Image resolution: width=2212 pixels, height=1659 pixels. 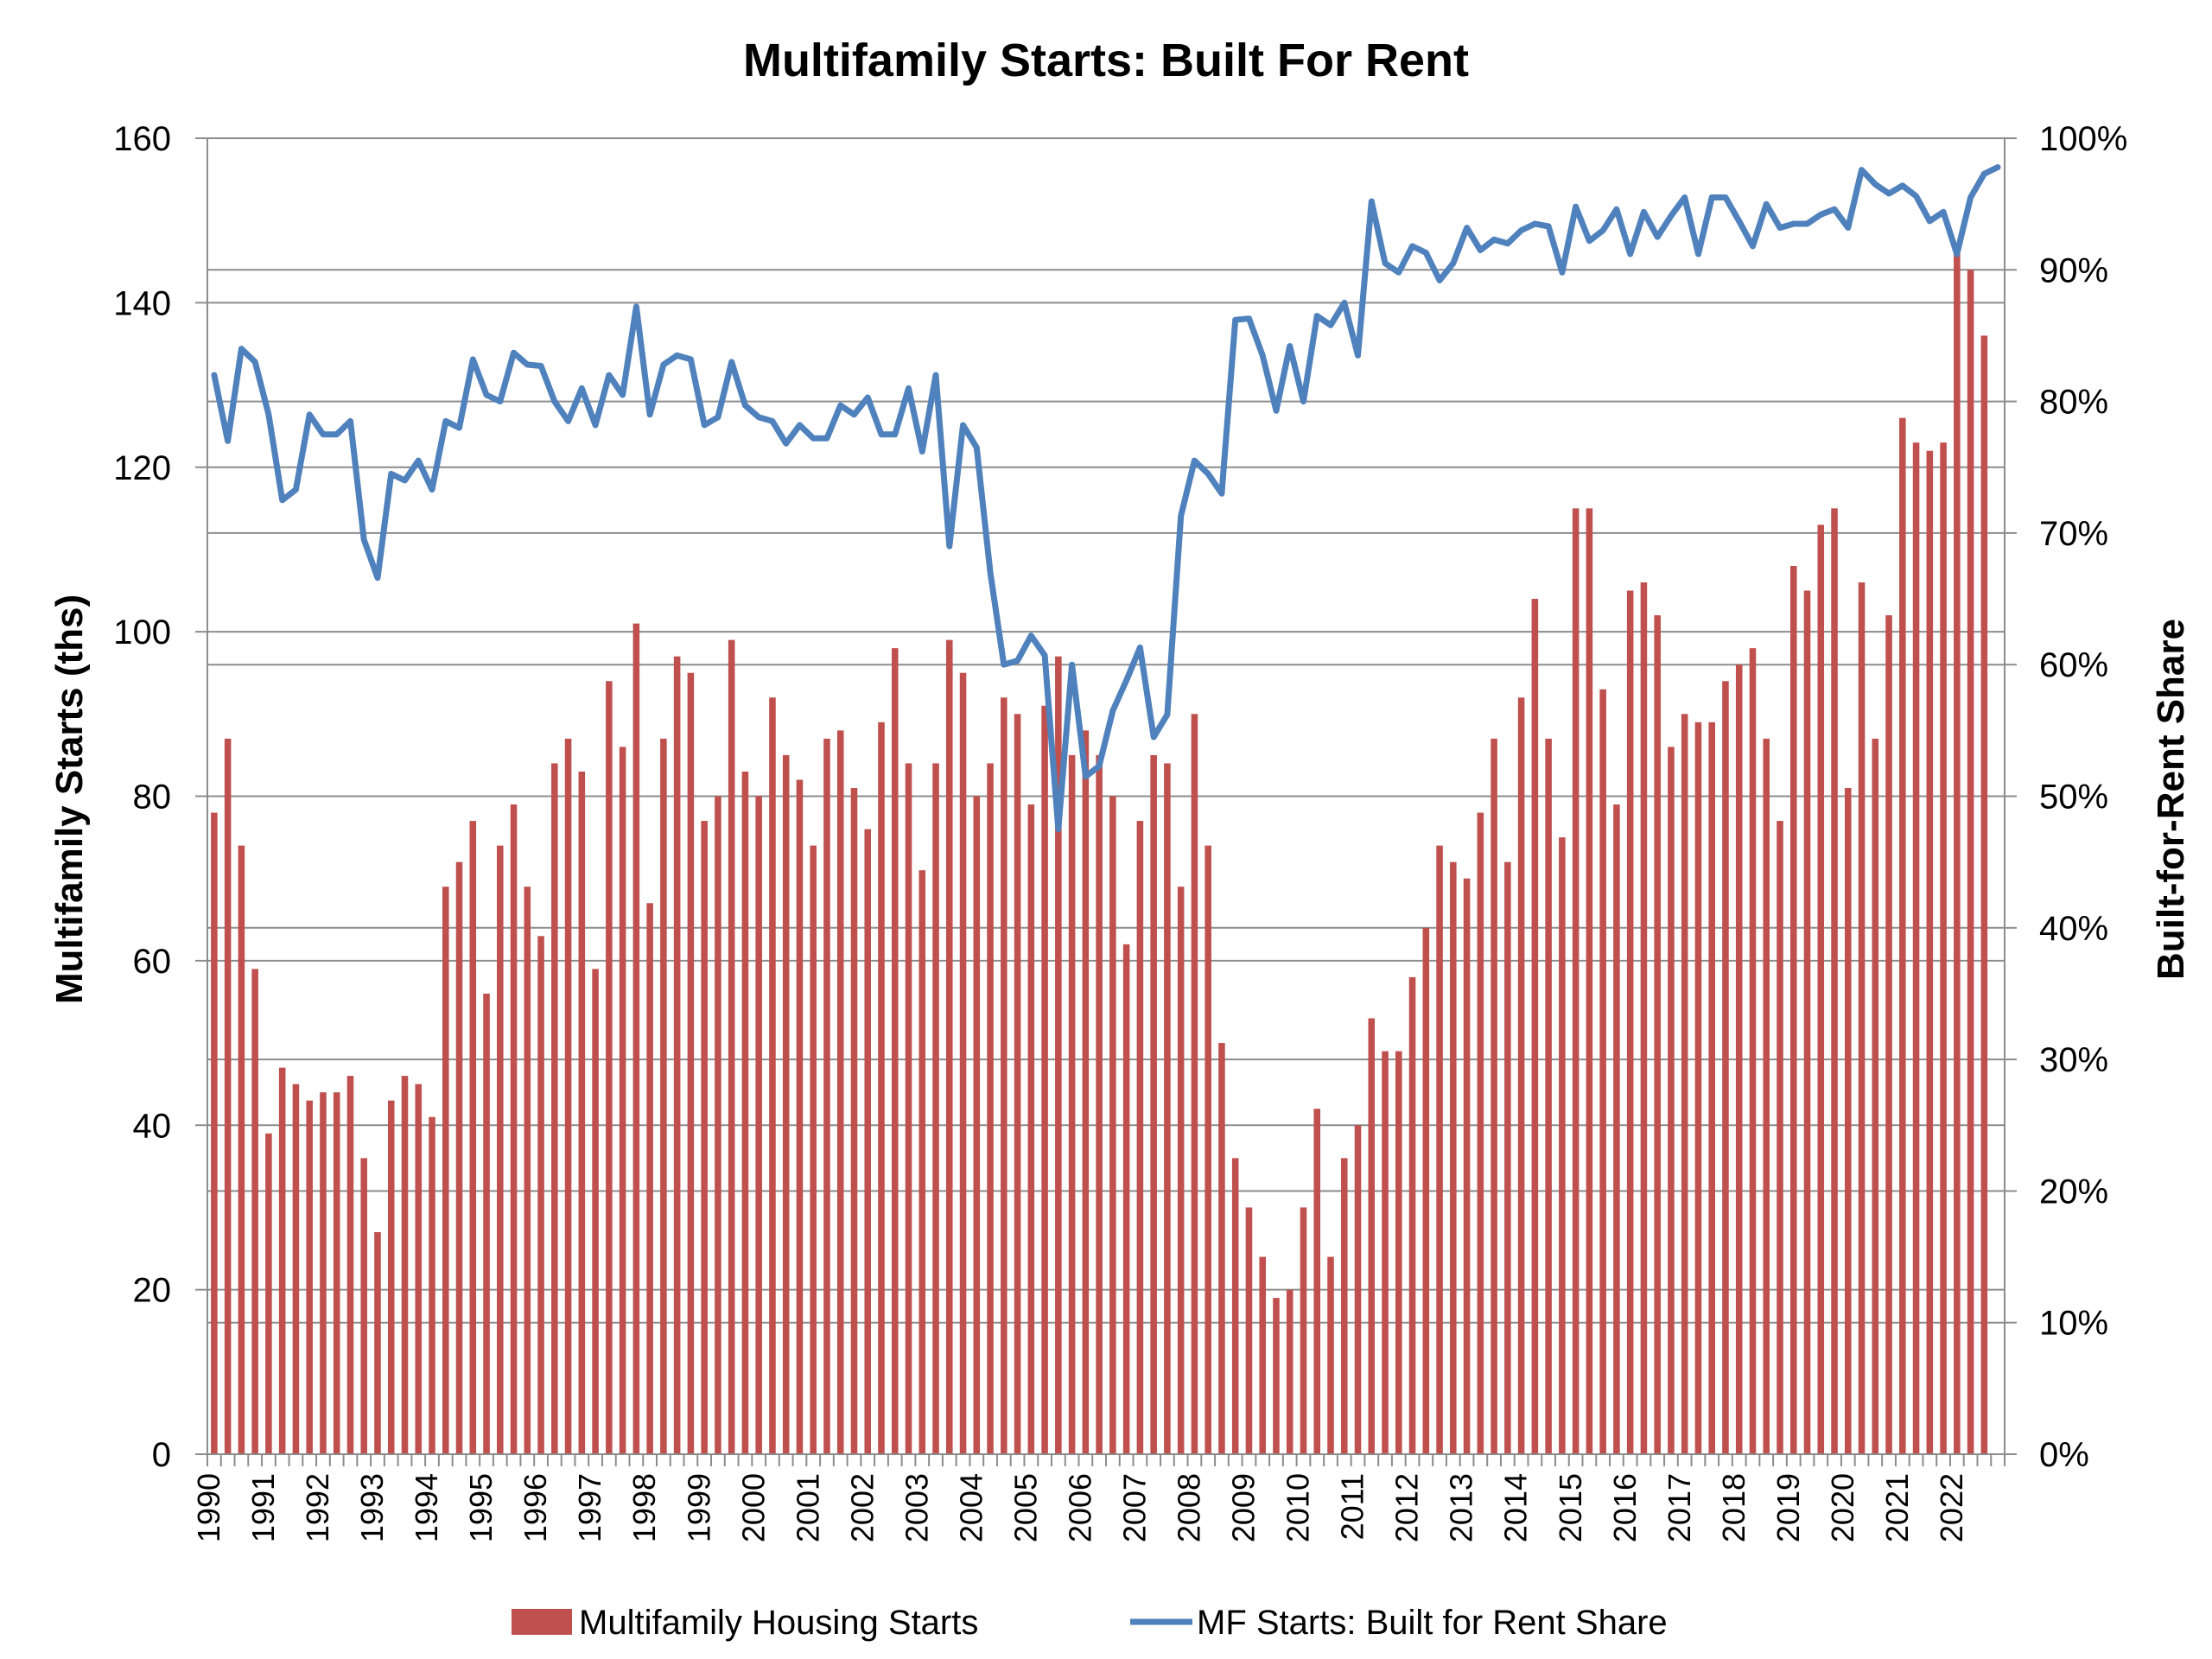 What do you see at coordinates (698, 1507) in the screenshot?
I see `x-tick-label: 1999` at bounding box center [698, 1507].